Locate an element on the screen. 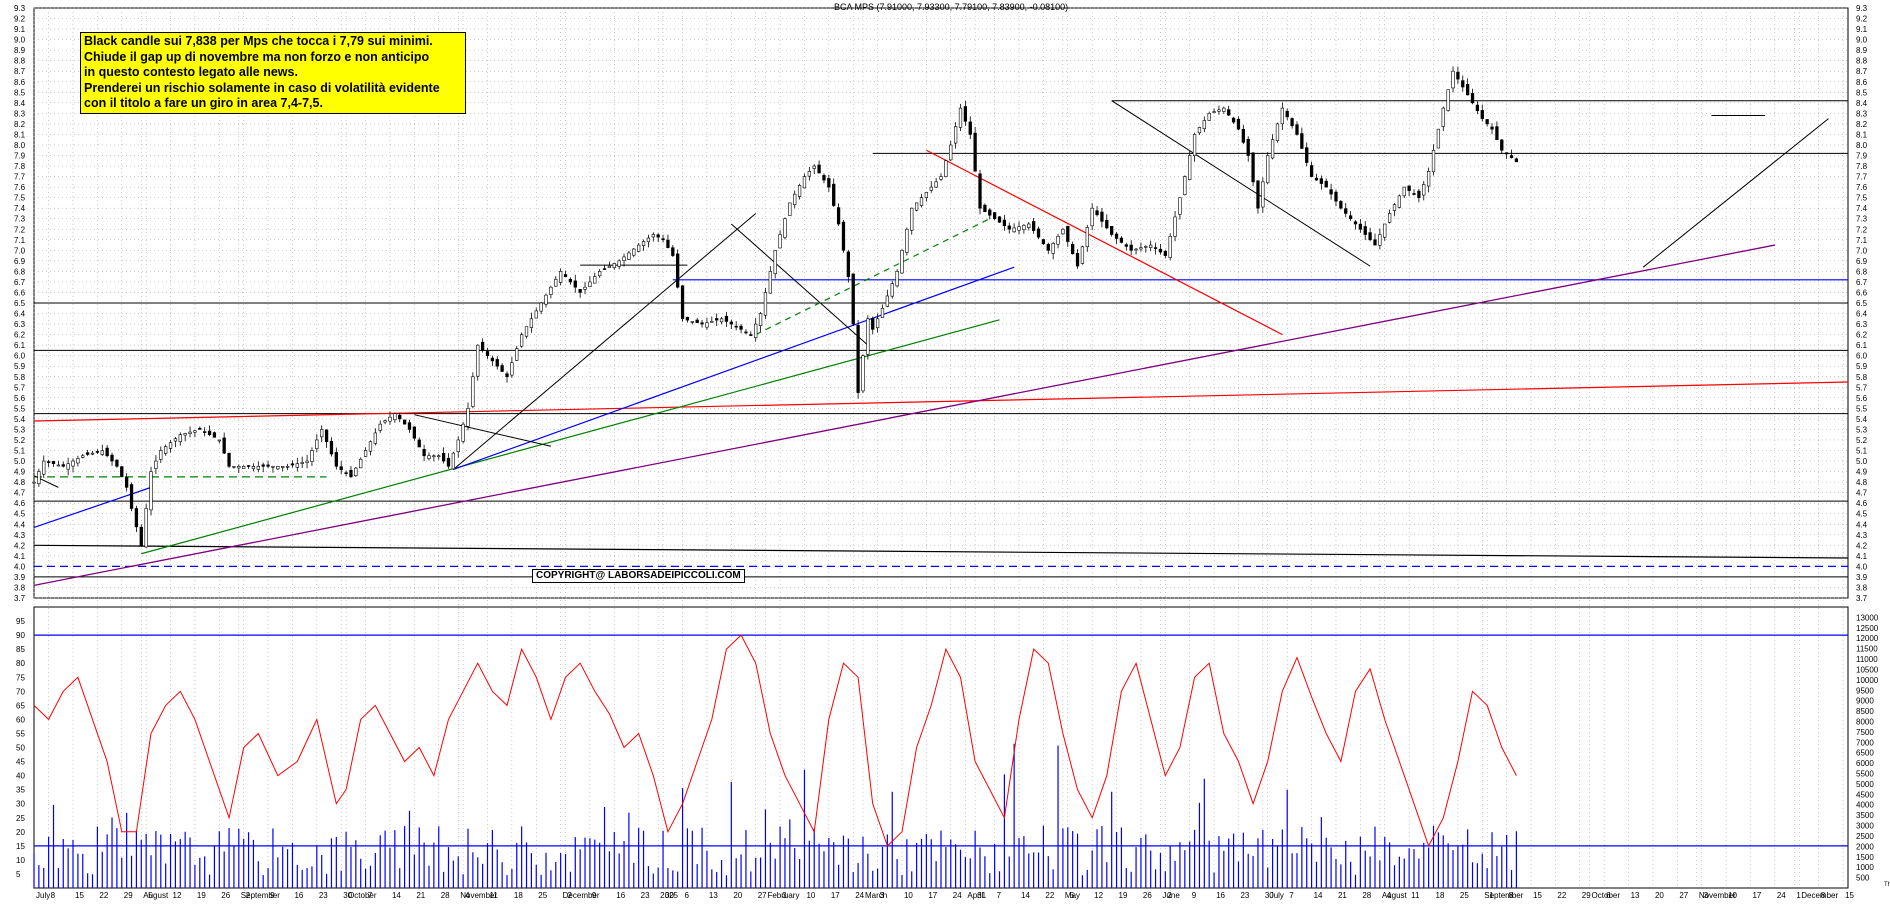  oscillator-tick-label: 30 is located at coordinates (20, 804).